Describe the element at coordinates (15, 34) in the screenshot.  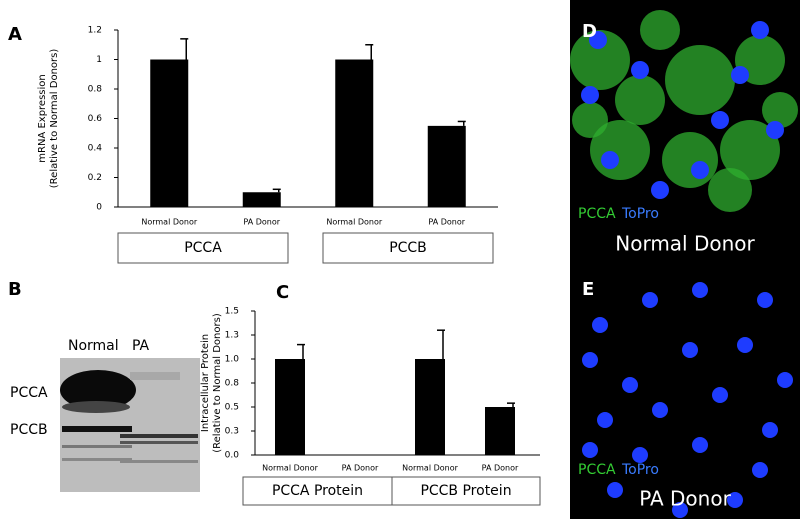
I see `panel-label: A` at that location.